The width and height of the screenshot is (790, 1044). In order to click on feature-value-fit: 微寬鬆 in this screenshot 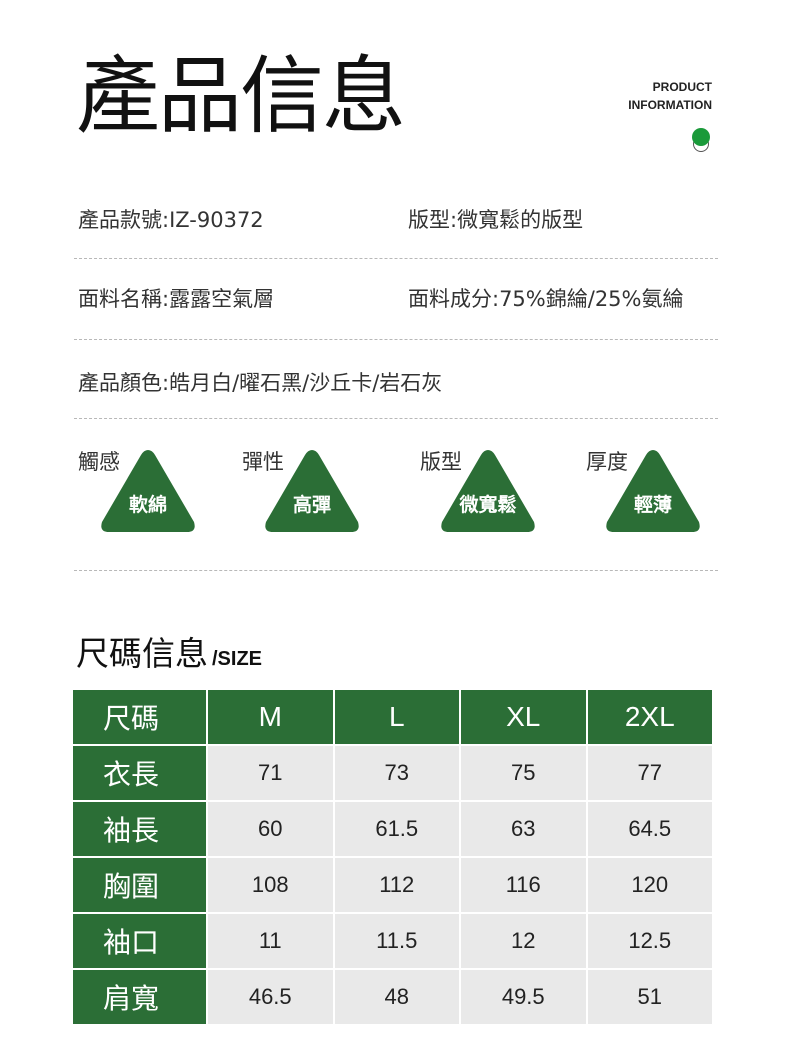, I will do `click(488, 505)`.